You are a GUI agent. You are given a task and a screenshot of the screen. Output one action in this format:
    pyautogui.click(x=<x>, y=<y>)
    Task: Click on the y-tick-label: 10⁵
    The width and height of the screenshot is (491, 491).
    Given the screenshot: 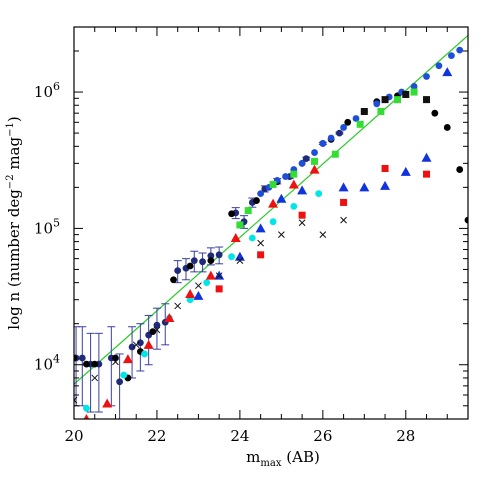 What is the action you would take?
    pyautogui.click(x=47, y=226)
    